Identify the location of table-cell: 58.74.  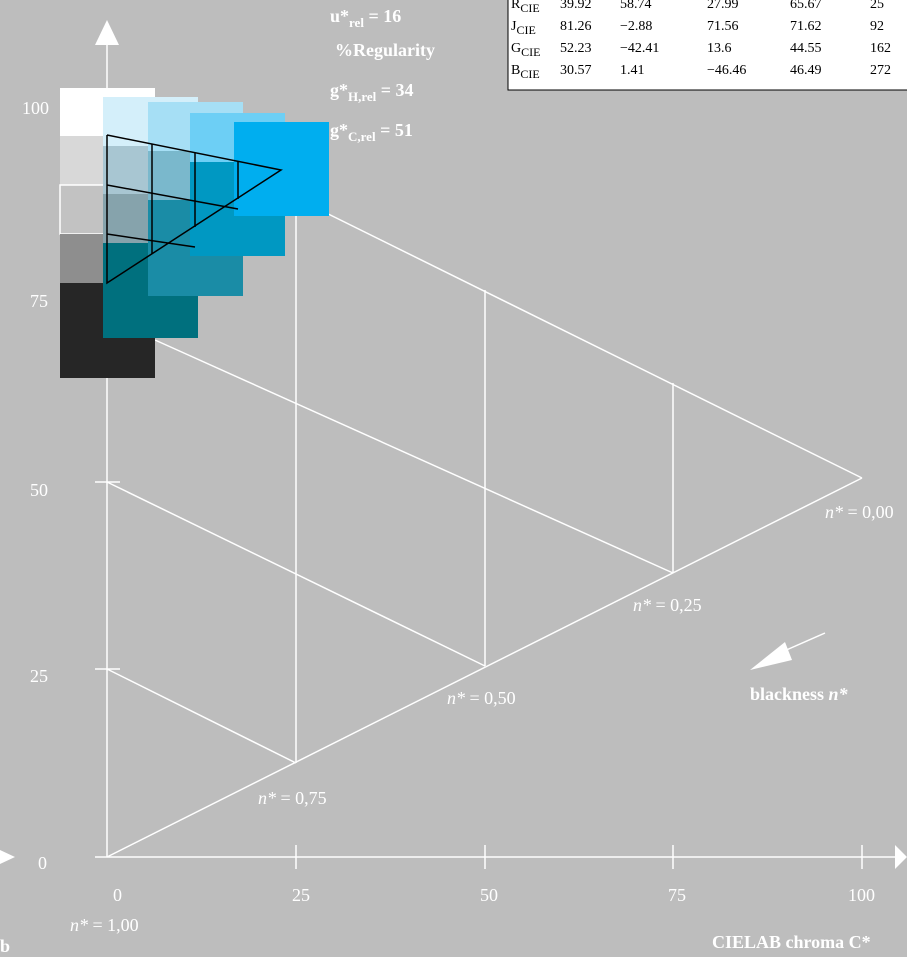
(636, 6).